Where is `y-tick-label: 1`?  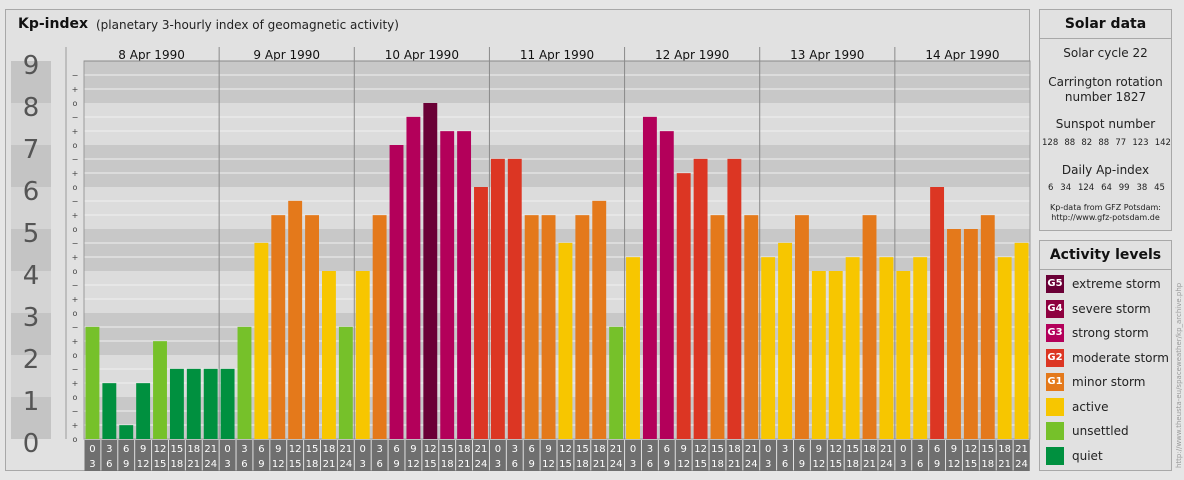 y-tick-label: 1 is located at coordinates (31, 402).